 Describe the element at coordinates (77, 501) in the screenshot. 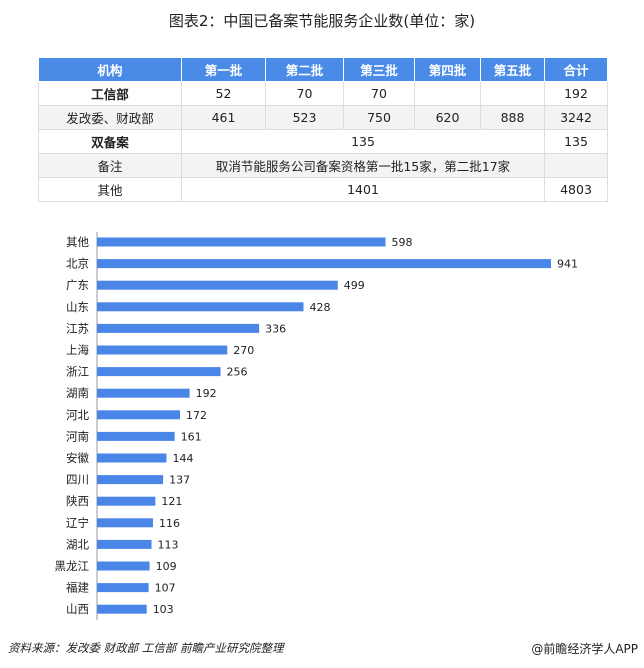

I see `category-label: 陕西` at that location.